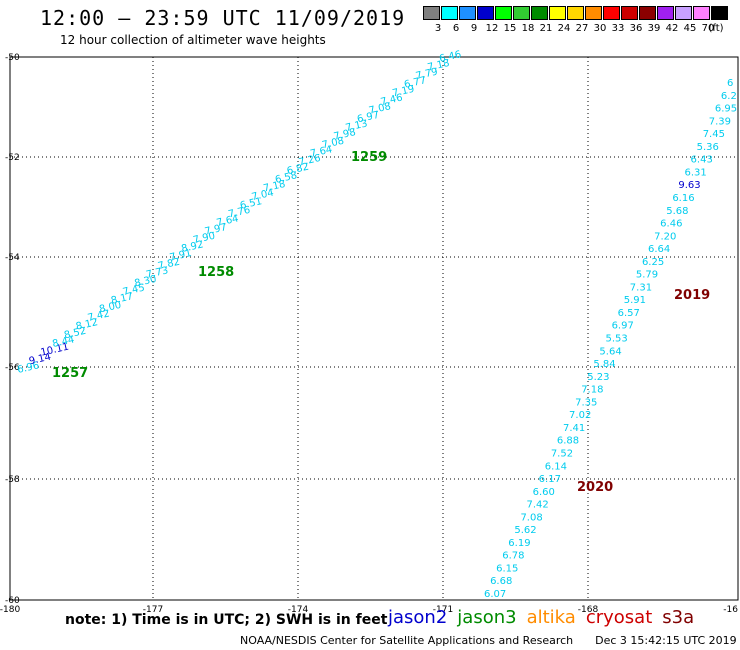  I want to click on wave-height-label: 9.63, so click(689, 185).